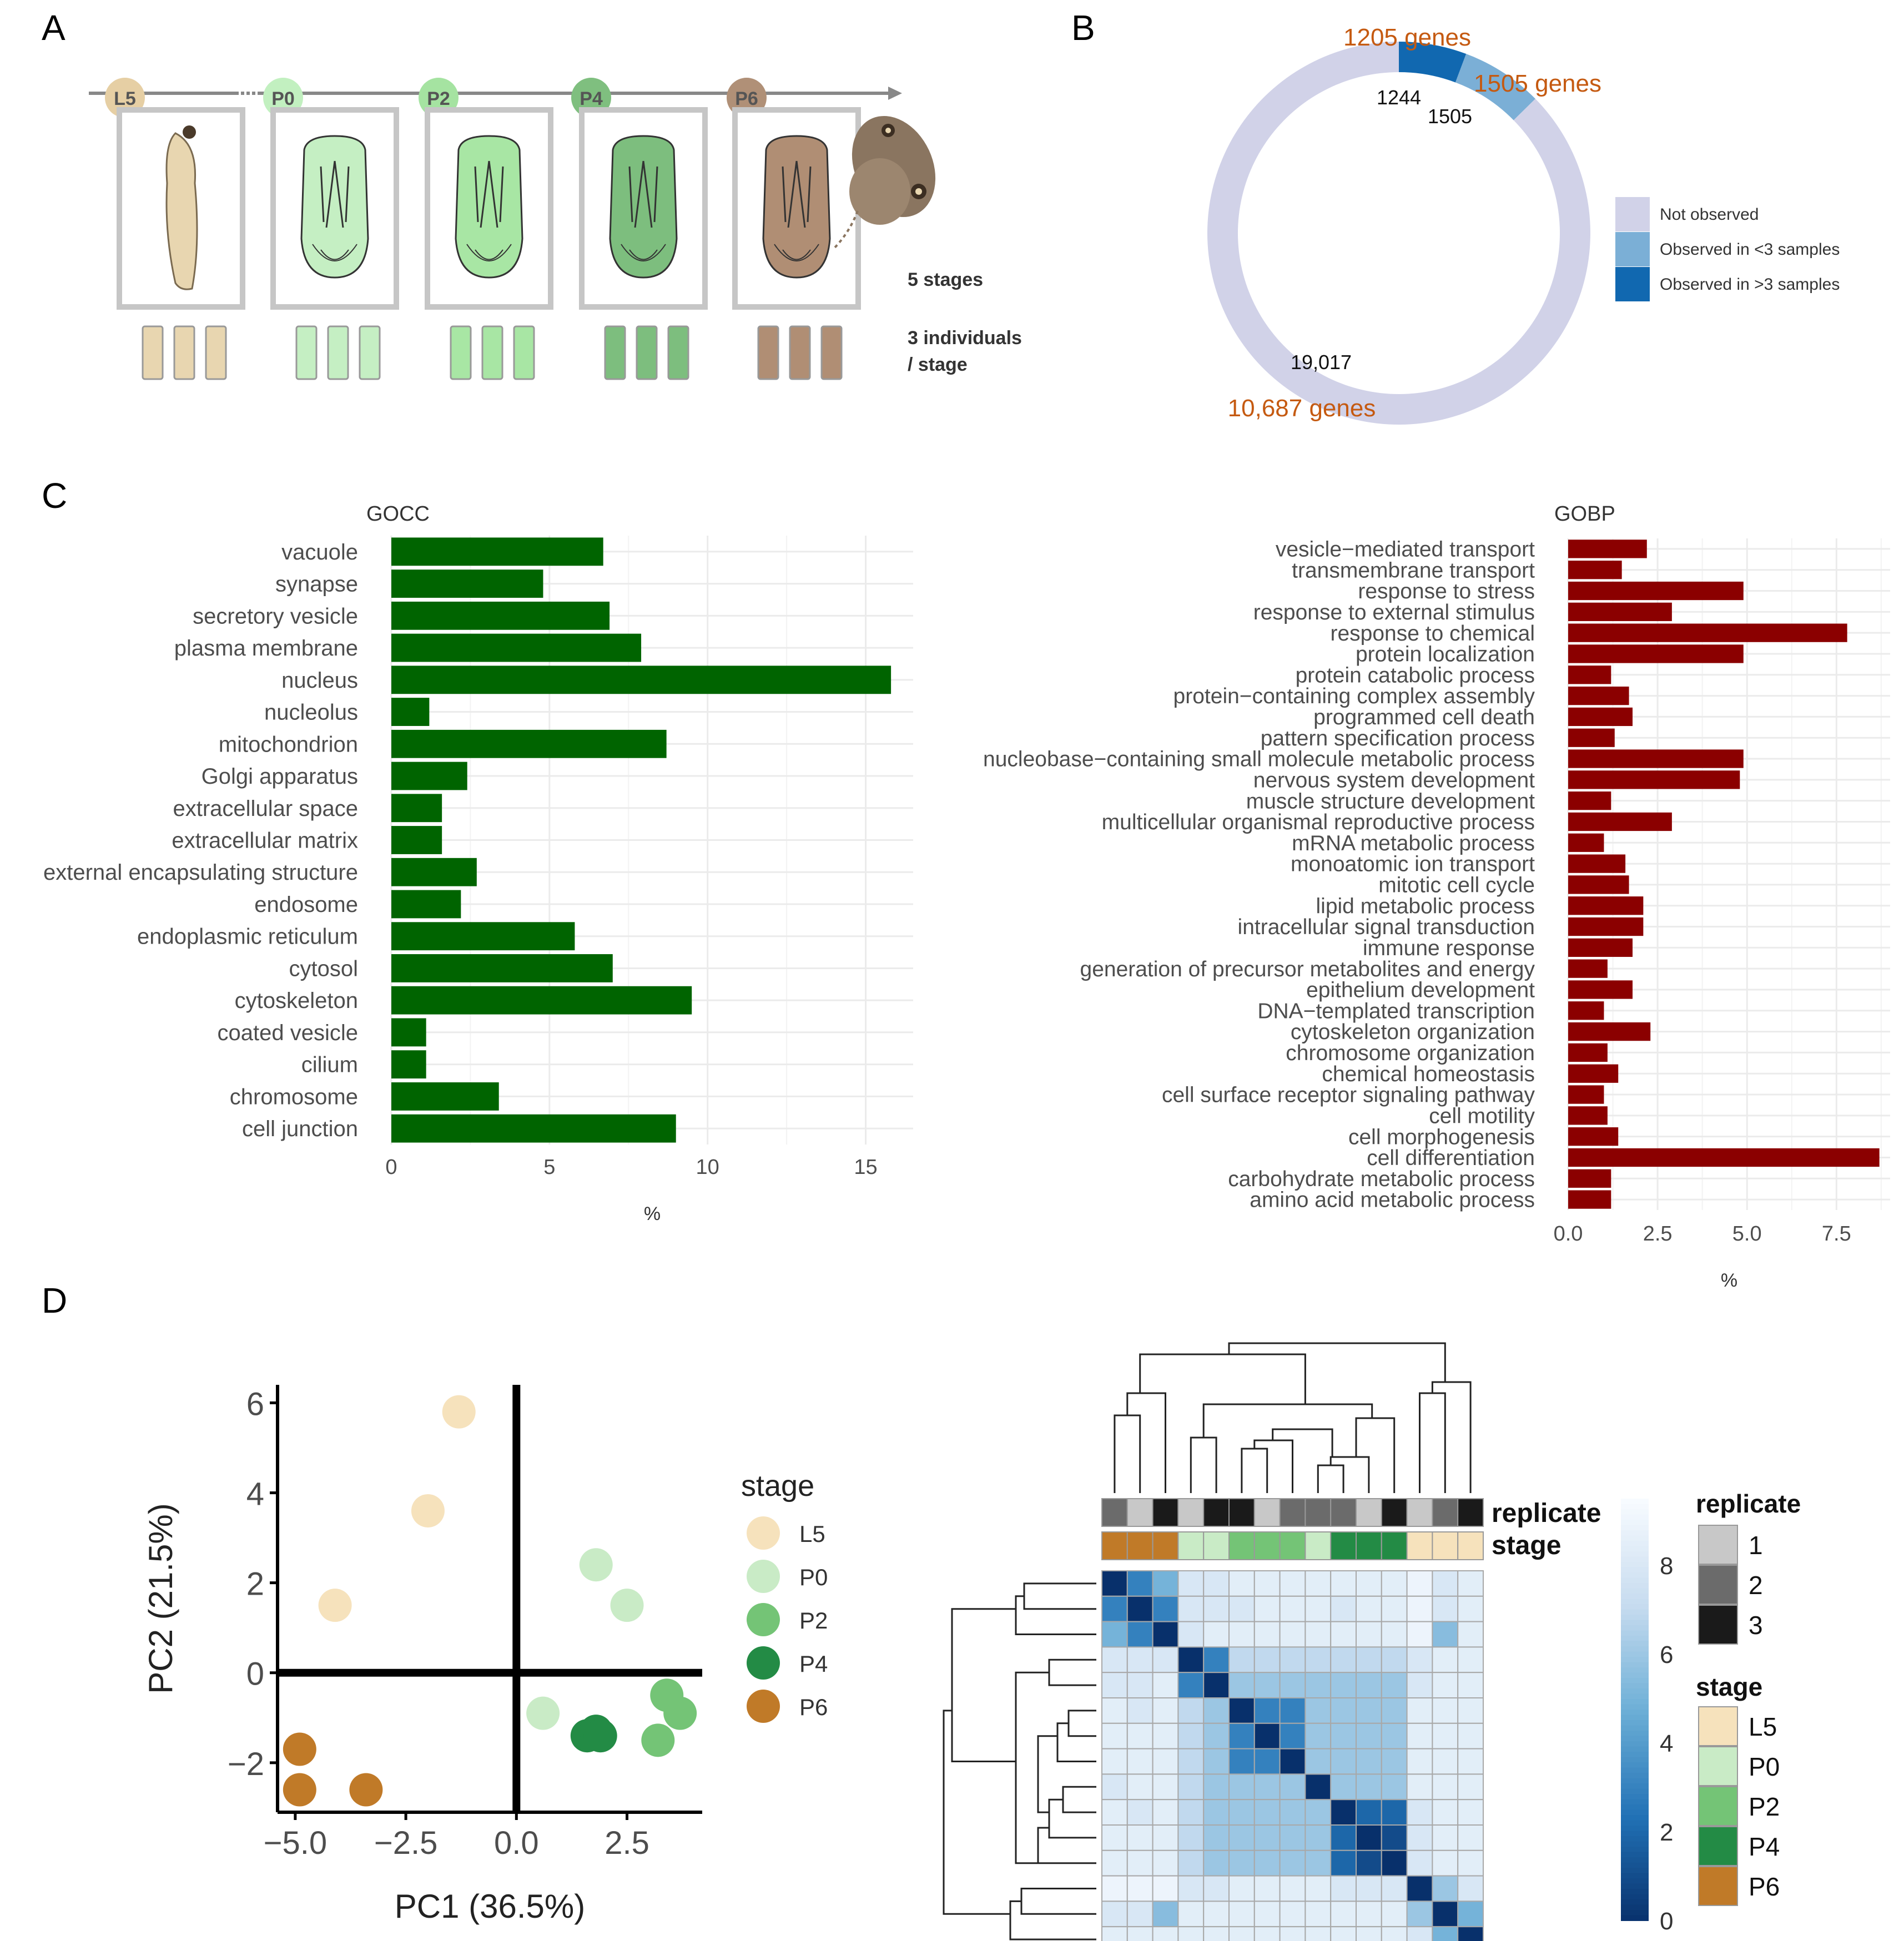 The height and width of the screenshot is (1941, 1904). I want to click on category-label: extracellular space, so click(266, 808).